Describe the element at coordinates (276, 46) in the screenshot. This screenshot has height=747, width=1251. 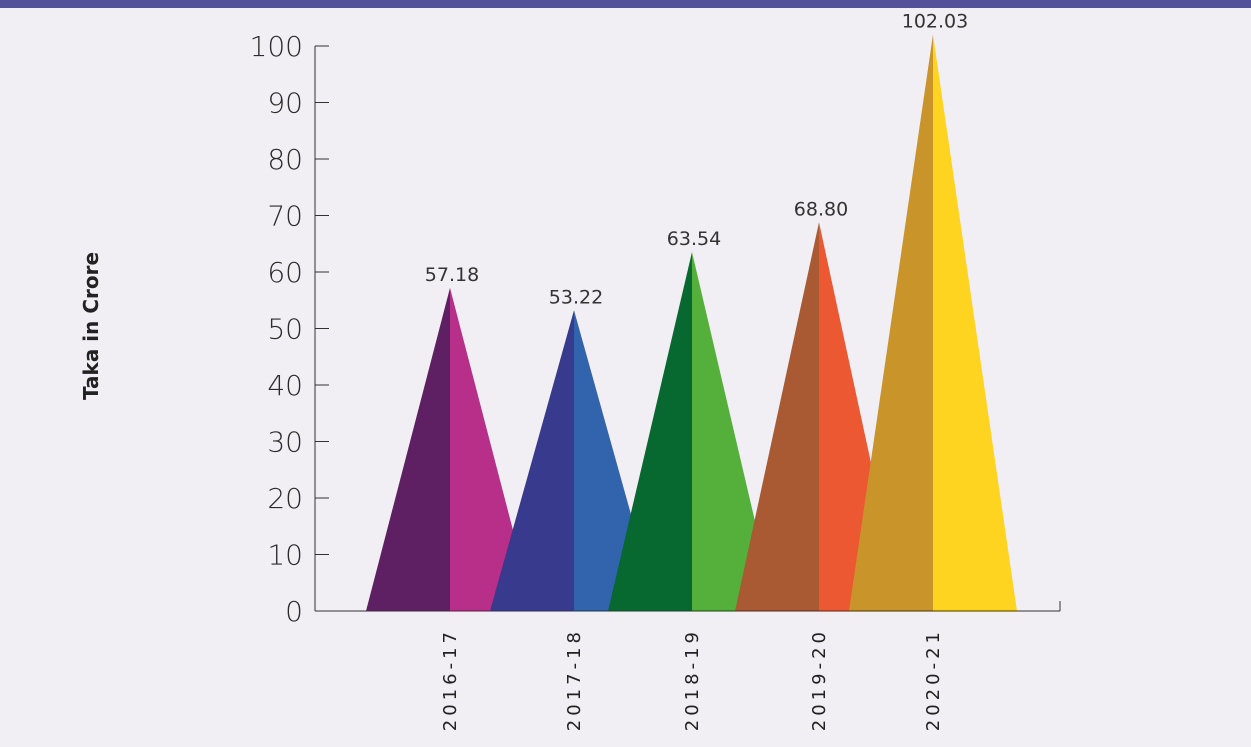
I see `y-tick-label: 100` at that location.